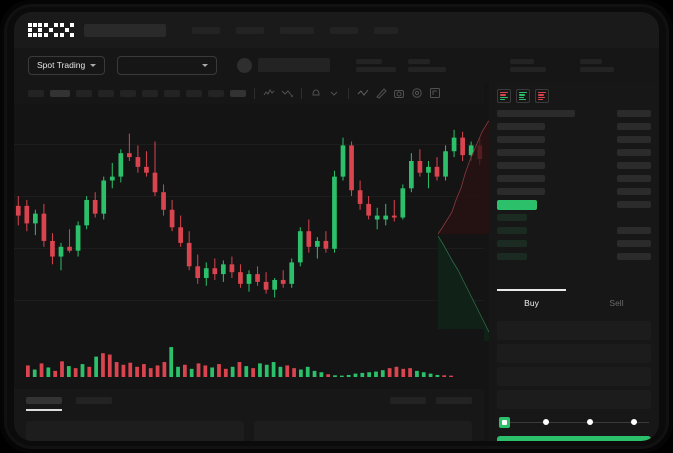  I want to click on submit-buy-button, so click(574, 438).